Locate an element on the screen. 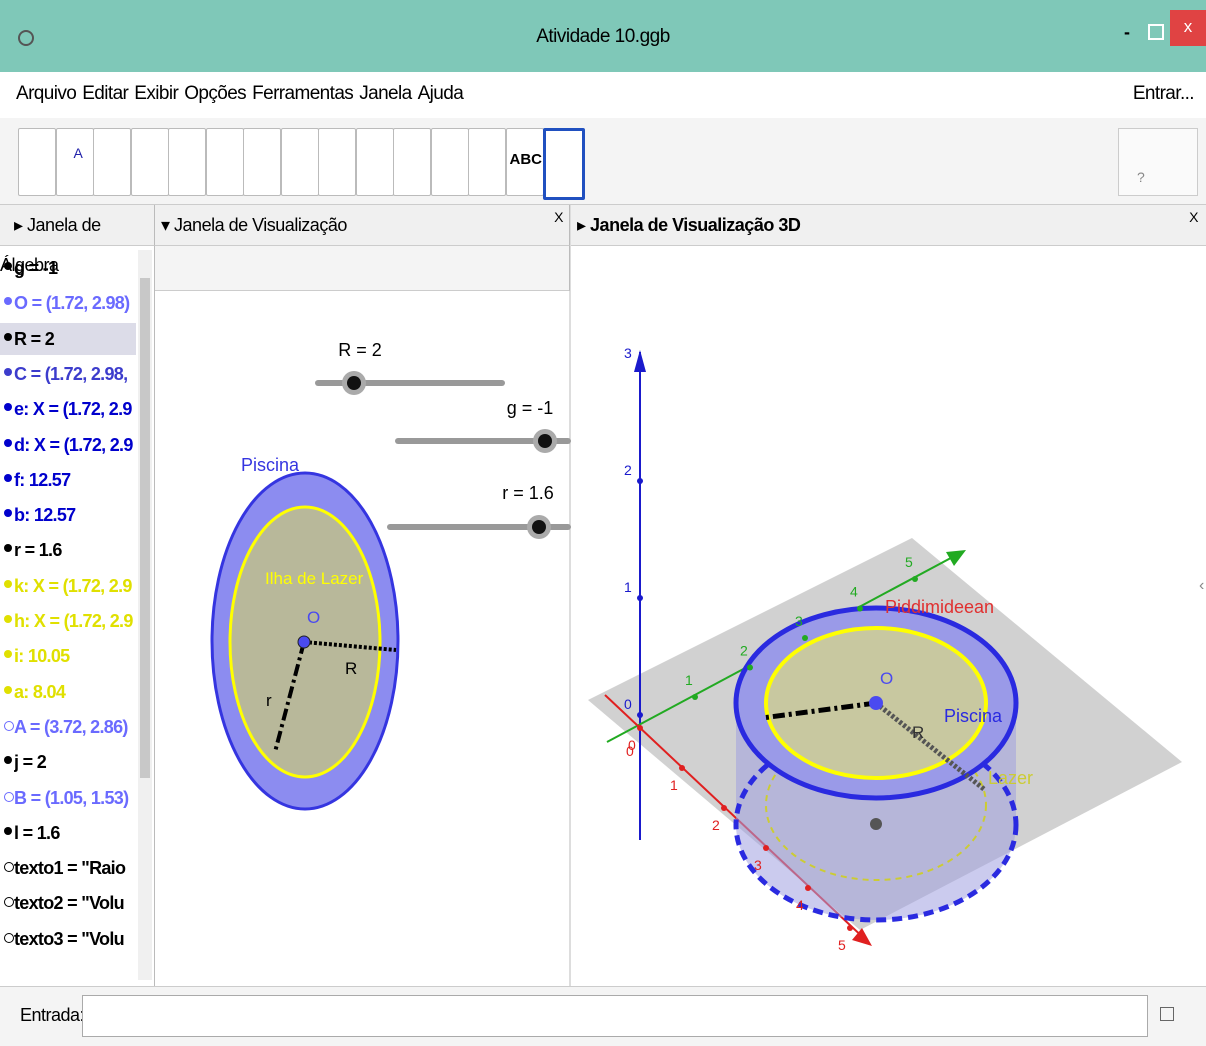 This screenshot has width=1206, height=1046. algebra-item: b: 12.57 is located at coordinates (45, 515).